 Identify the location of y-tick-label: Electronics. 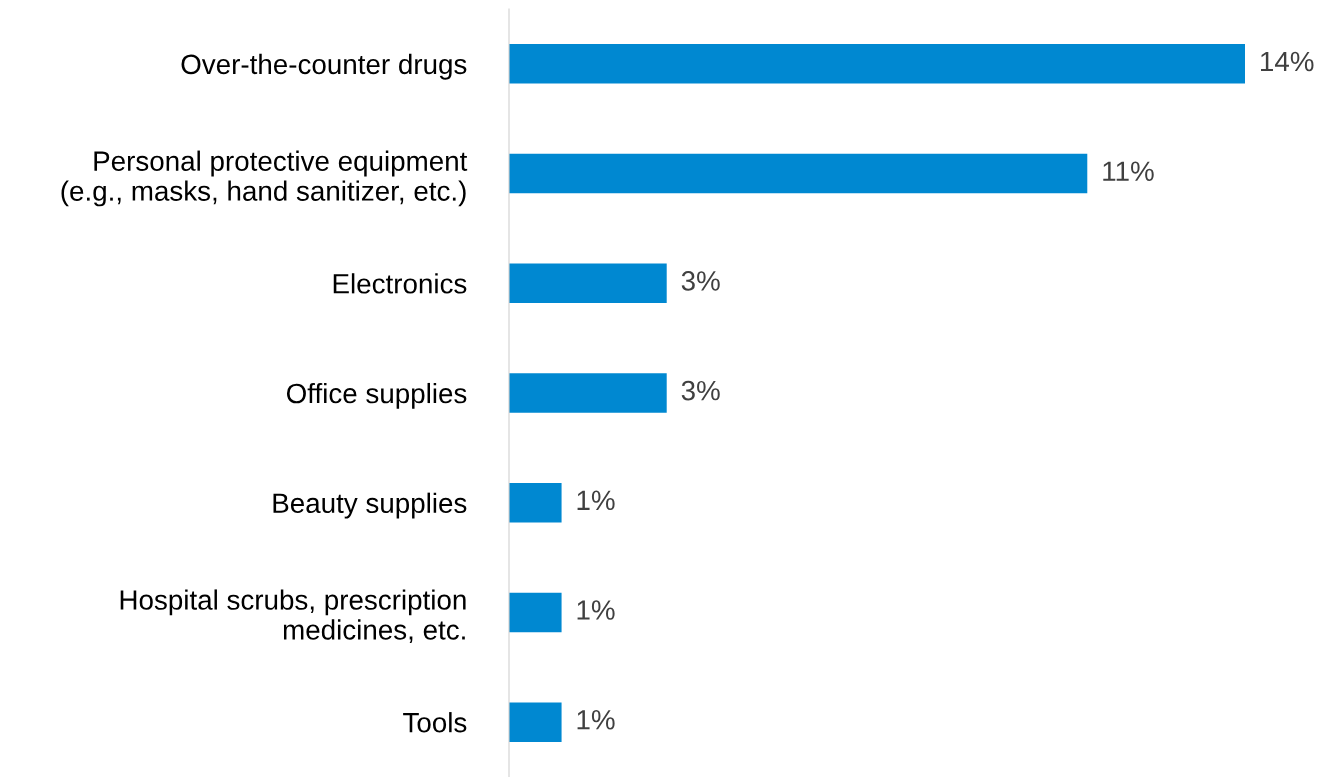
(400, 283).